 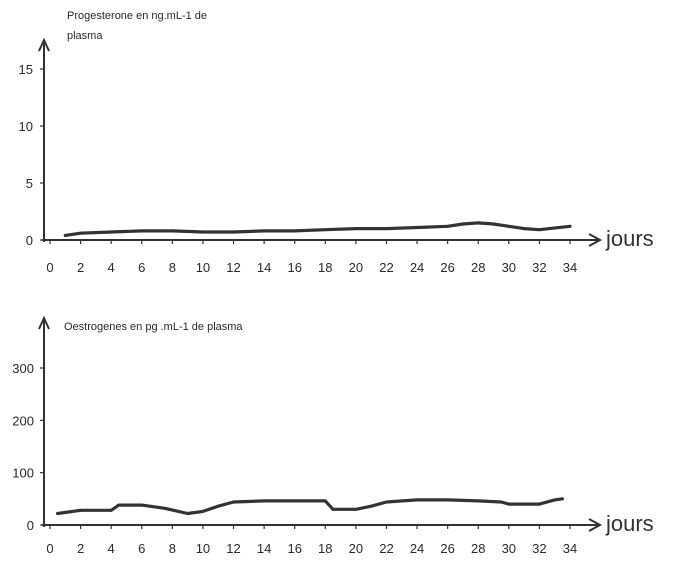 What do you see at coordinates (23, 473) in the screenshot?
I see `y-tick-label: 100` at bounding box center [23, 473].